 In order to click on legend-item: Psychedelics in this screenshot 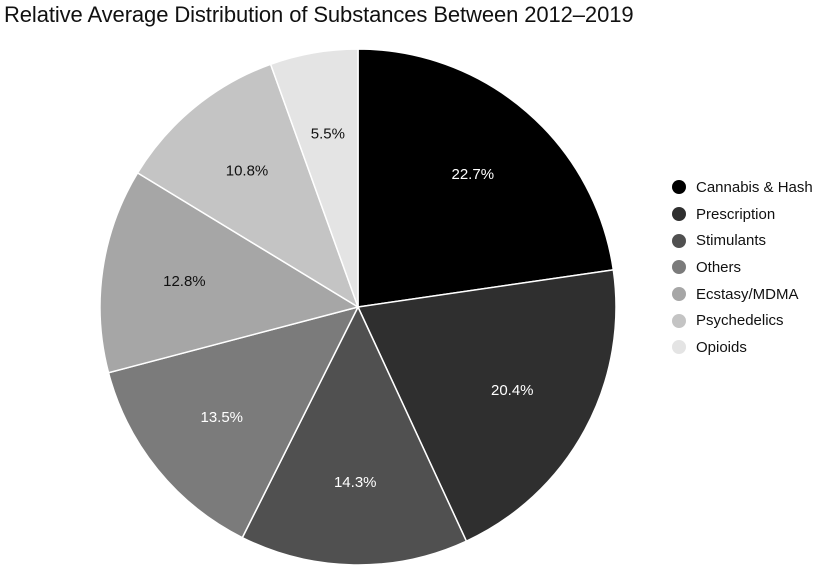, I will do `click(742, 320)`.